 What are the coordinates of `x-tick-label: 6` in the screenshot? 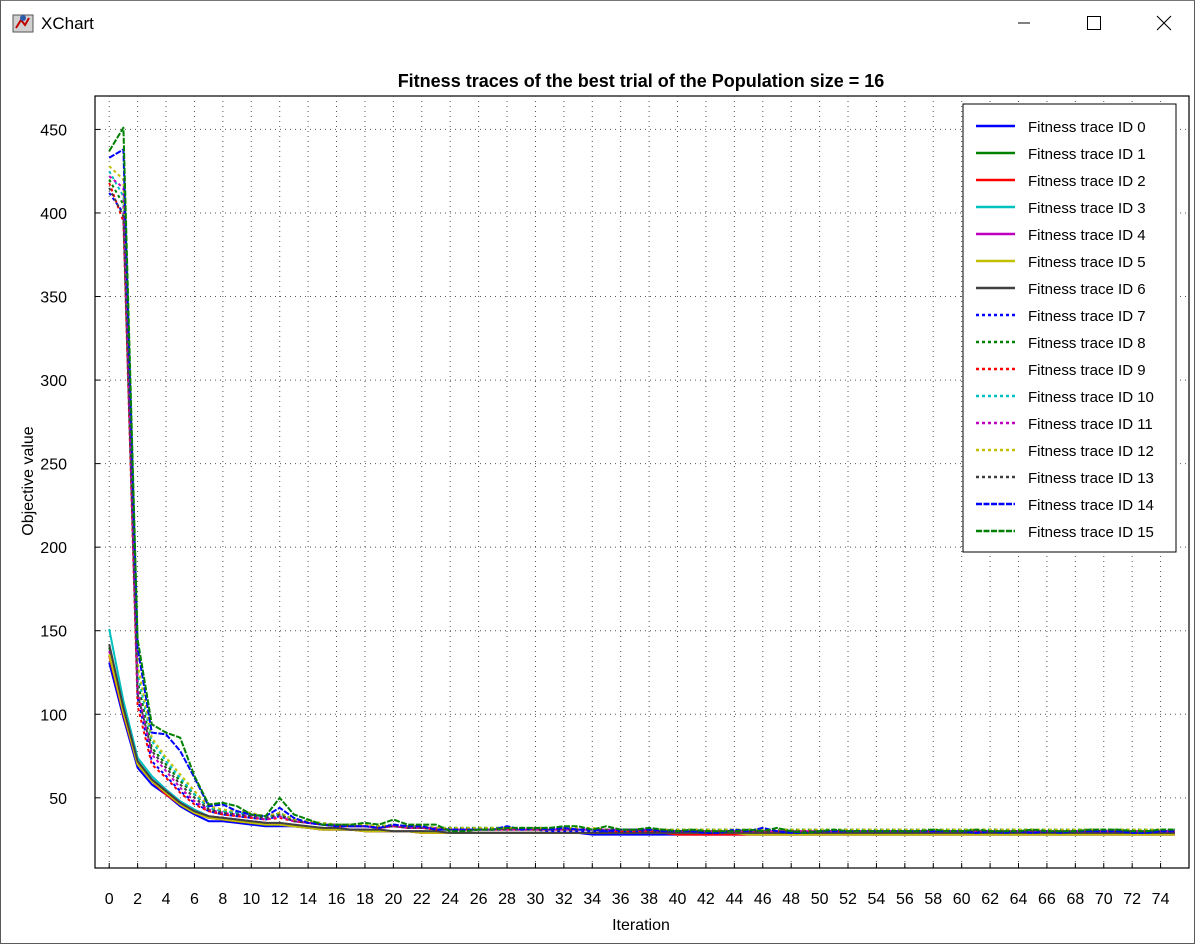 It's located at (194, 899).